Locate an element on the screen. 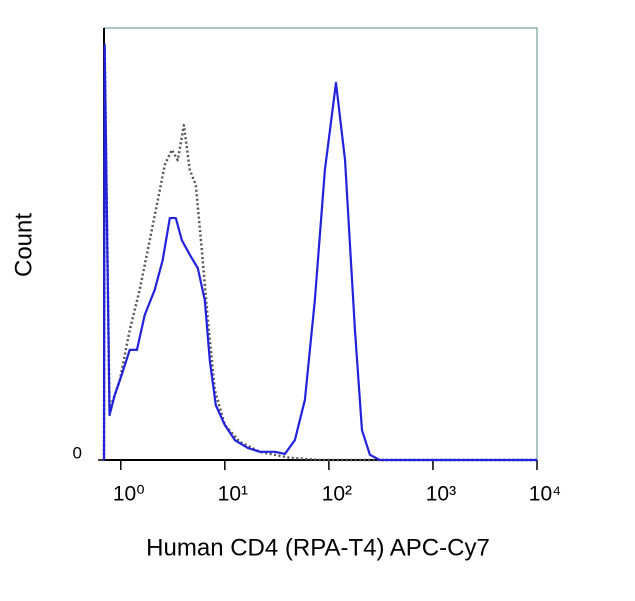 Image resolution: width=635 pixels, height=601 pixels. x-axis-label: Human CD4 (RPA-T4) APC-Cy7 is located at coordinates (318, 547).